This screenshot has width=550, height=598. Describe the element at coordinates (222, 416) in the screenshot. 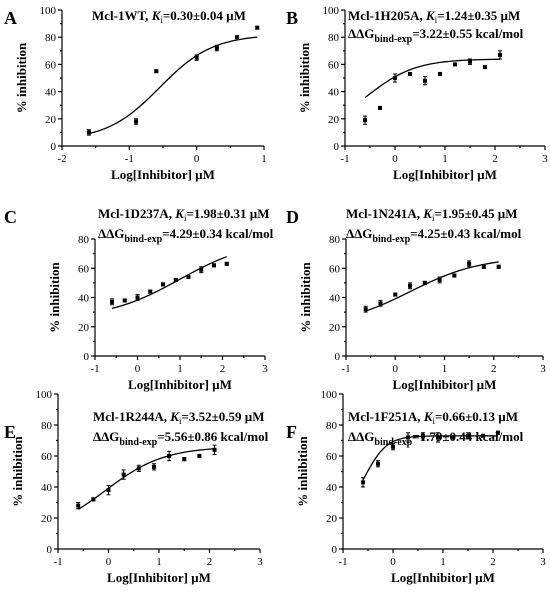

I see `title-ki-value: =3.52±0.59 µM` at that location.